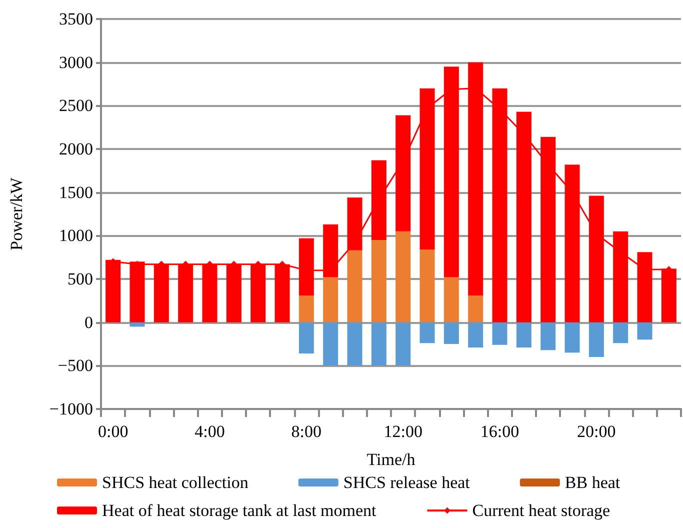 This screenshot has height=528, width=683. I want to click on x-tick-label: 20:00, so click(596, 431).